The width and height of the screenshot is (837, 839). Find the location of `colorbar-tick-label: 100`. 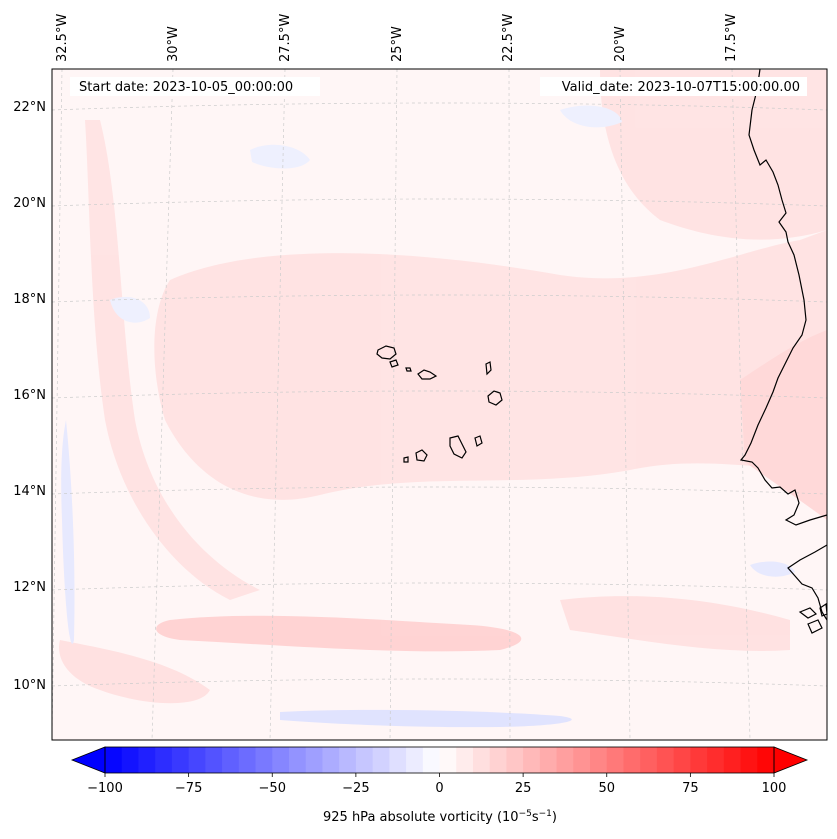

colorbar-tick-label: 100 is located at coordinates (774, 788).